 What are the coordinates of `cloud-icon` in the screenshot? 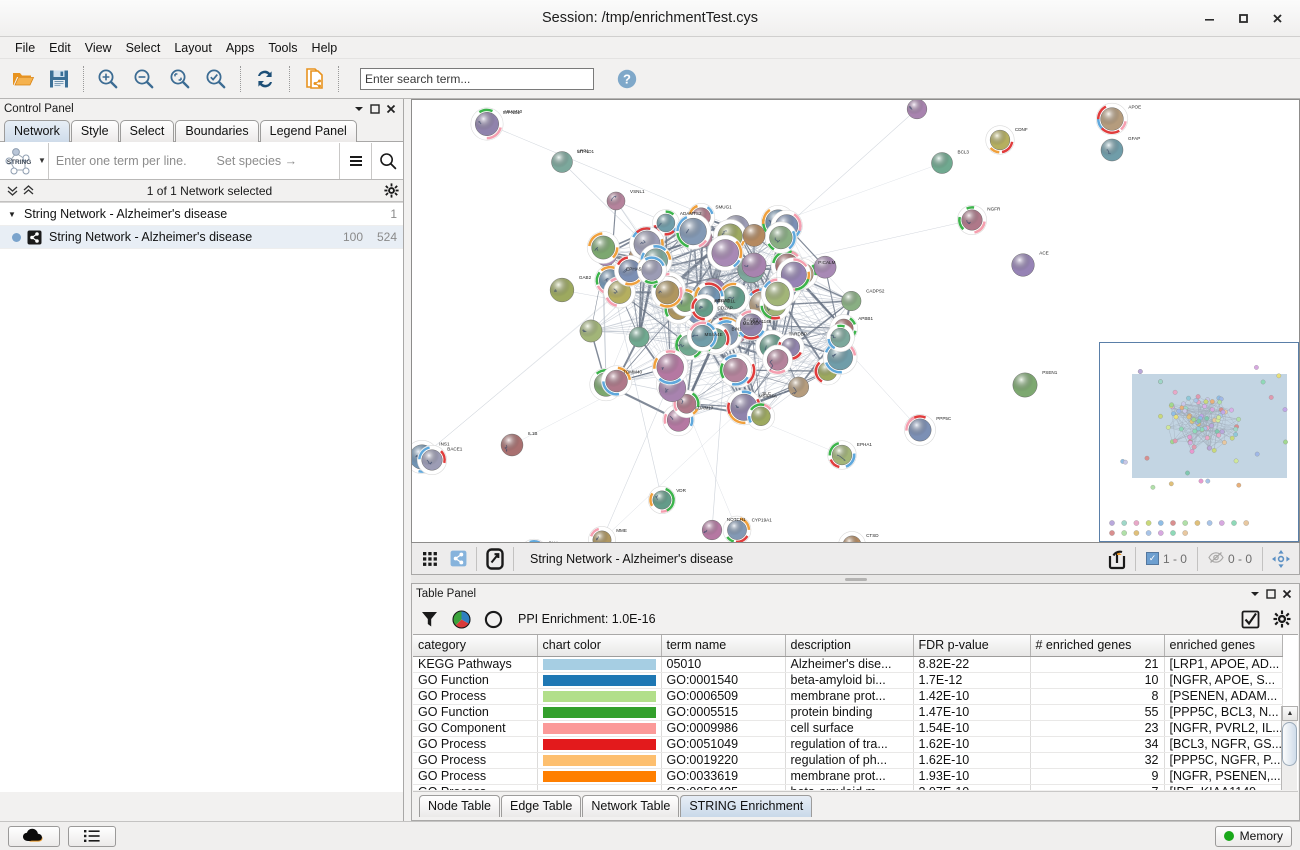 It's located at (34, 836).